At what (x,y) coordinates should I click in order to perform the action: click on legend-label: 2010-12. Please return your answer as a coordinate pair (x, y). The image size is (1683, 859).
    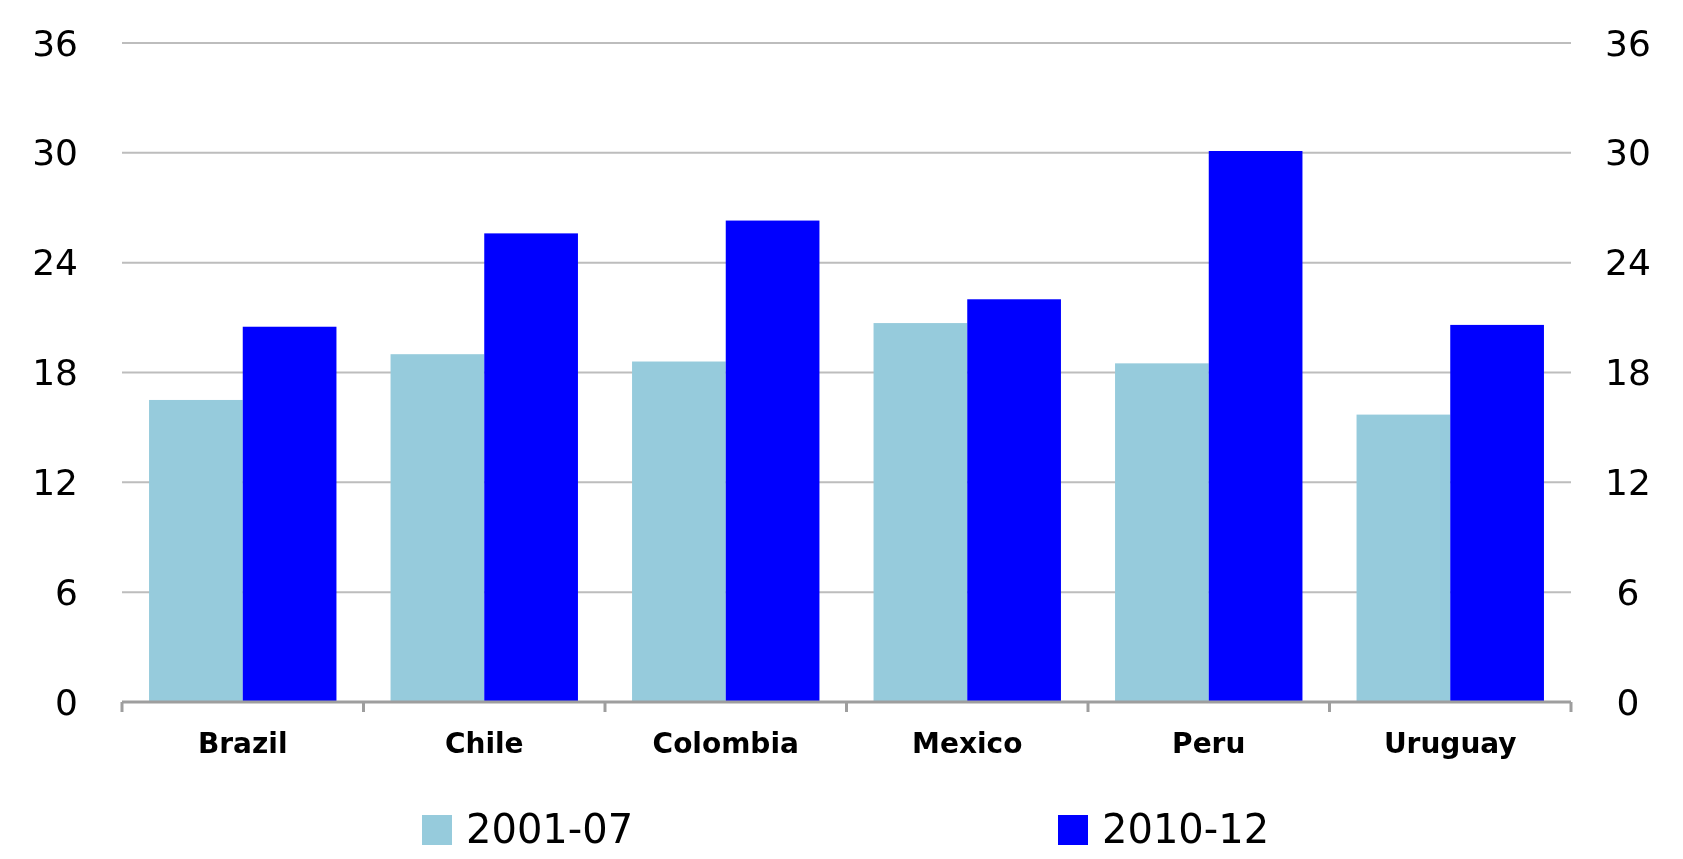
    Looking at the image, I should click on (1186, 829).